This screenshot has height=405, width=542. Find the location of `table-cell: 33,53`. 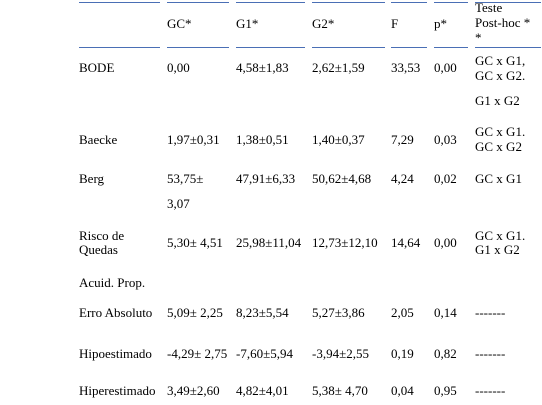

table-cell: 33,53 is located at coordinates (406, 67).